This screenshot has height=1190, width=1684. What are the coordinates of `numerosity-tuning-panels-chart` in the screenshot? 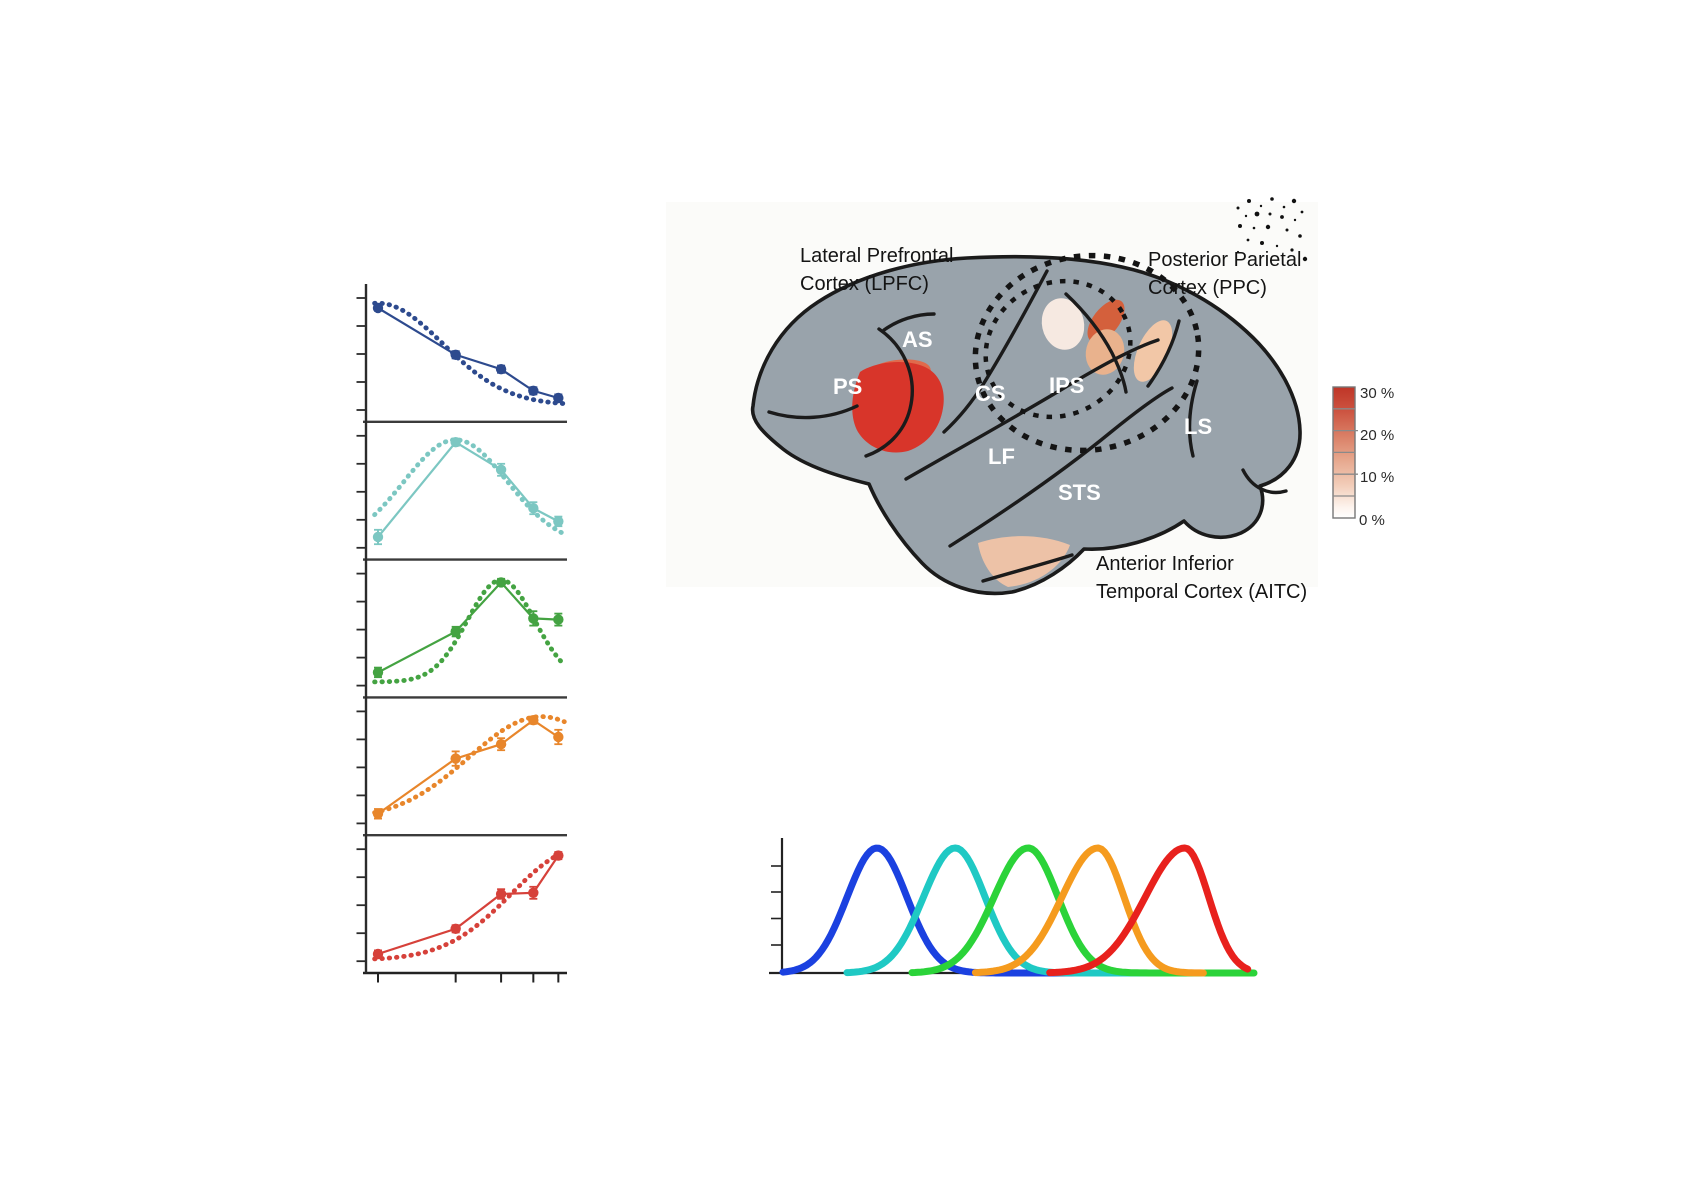 It's located at (461, 633).